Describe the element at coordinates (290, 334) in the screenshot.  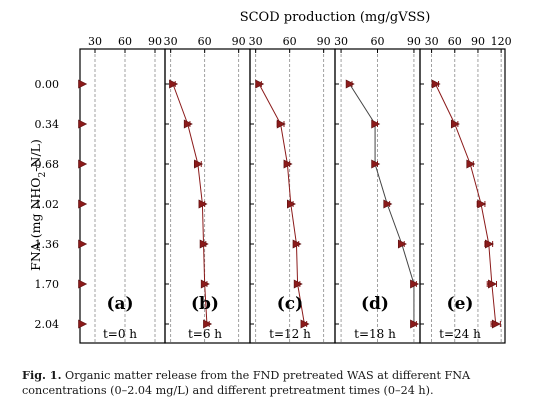
I see `panel-time-label: t=12 h` at that location.